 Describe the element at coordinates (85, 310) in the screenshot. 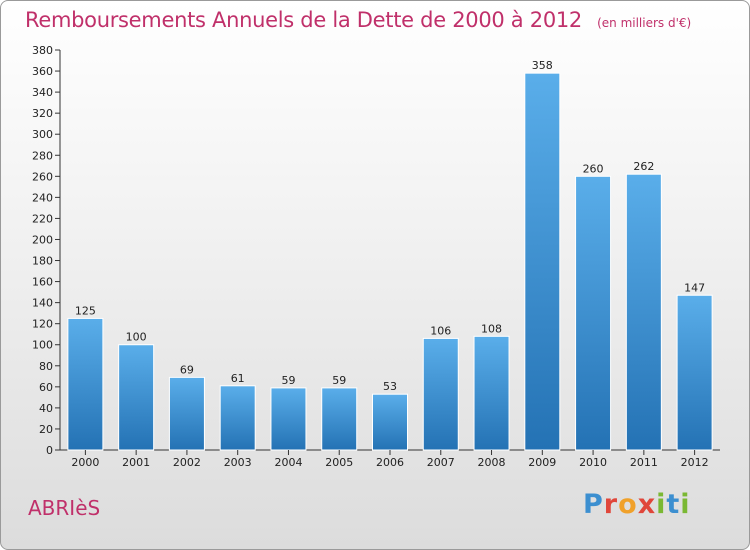

I see `bar-value-label: 125` at that location.